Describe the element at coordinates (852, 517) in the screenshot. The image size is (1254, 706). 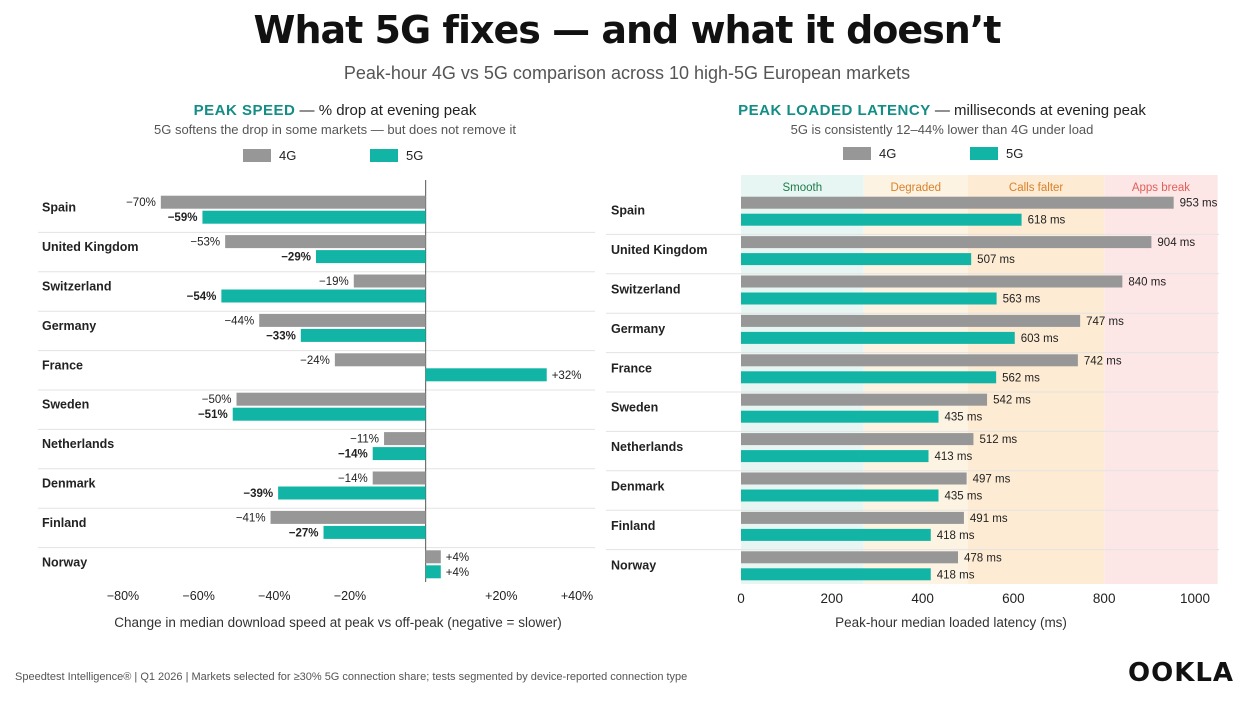
I see `latency-bar-4g-finland` at that location.